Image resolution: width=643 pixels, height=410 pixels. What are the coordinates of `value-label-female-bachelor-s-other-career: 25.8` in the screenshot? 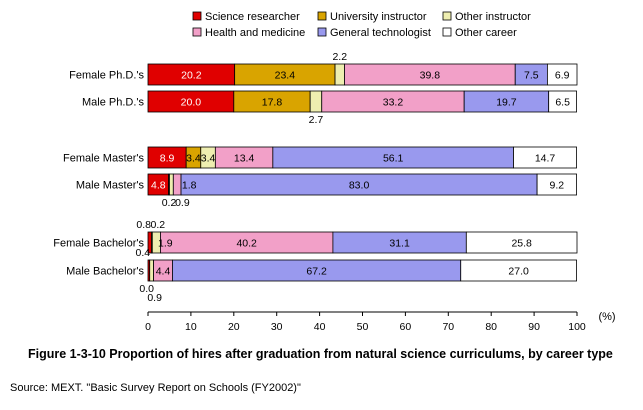 It's located at (521, 244).